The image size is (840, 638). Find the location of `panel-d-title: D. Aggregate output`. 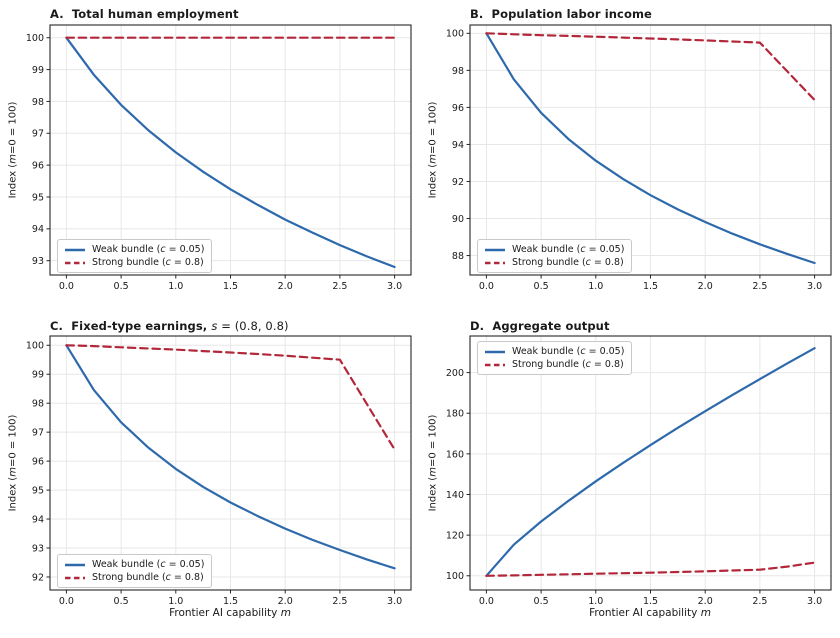

panel-d-title: D. Aggregate output is located at coordinates (540, 326).